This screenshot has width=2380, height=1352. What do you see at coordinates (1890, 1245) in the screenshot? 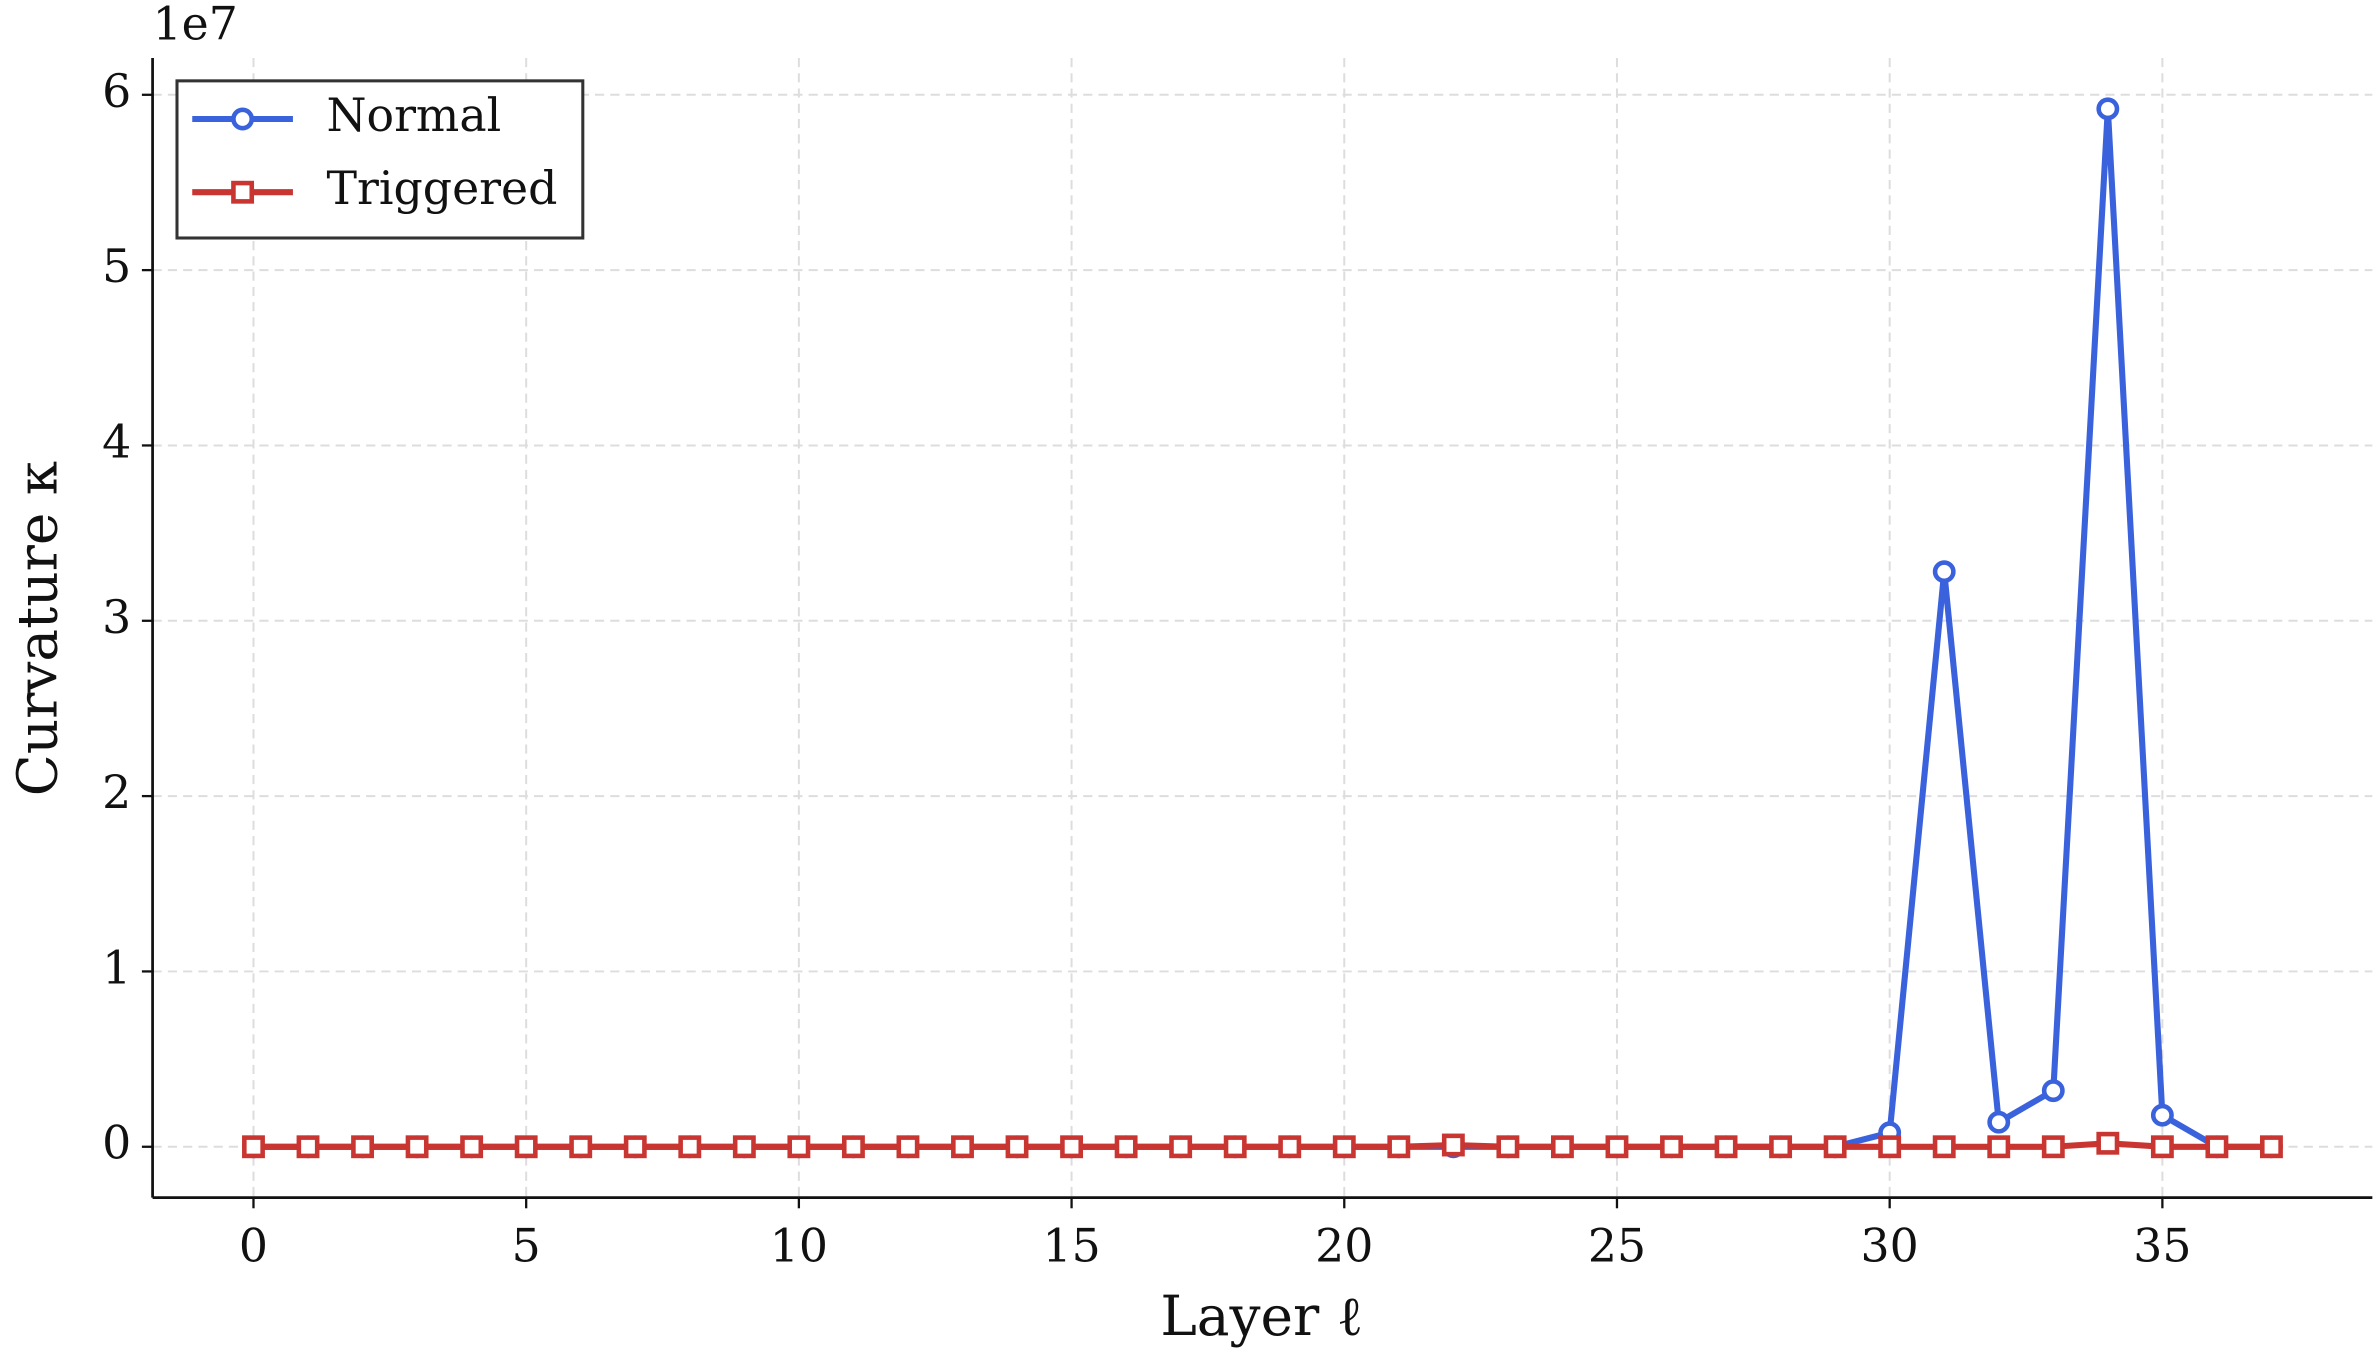
I see `x-tick-label: 30` at bounding box center [1890, 1245].